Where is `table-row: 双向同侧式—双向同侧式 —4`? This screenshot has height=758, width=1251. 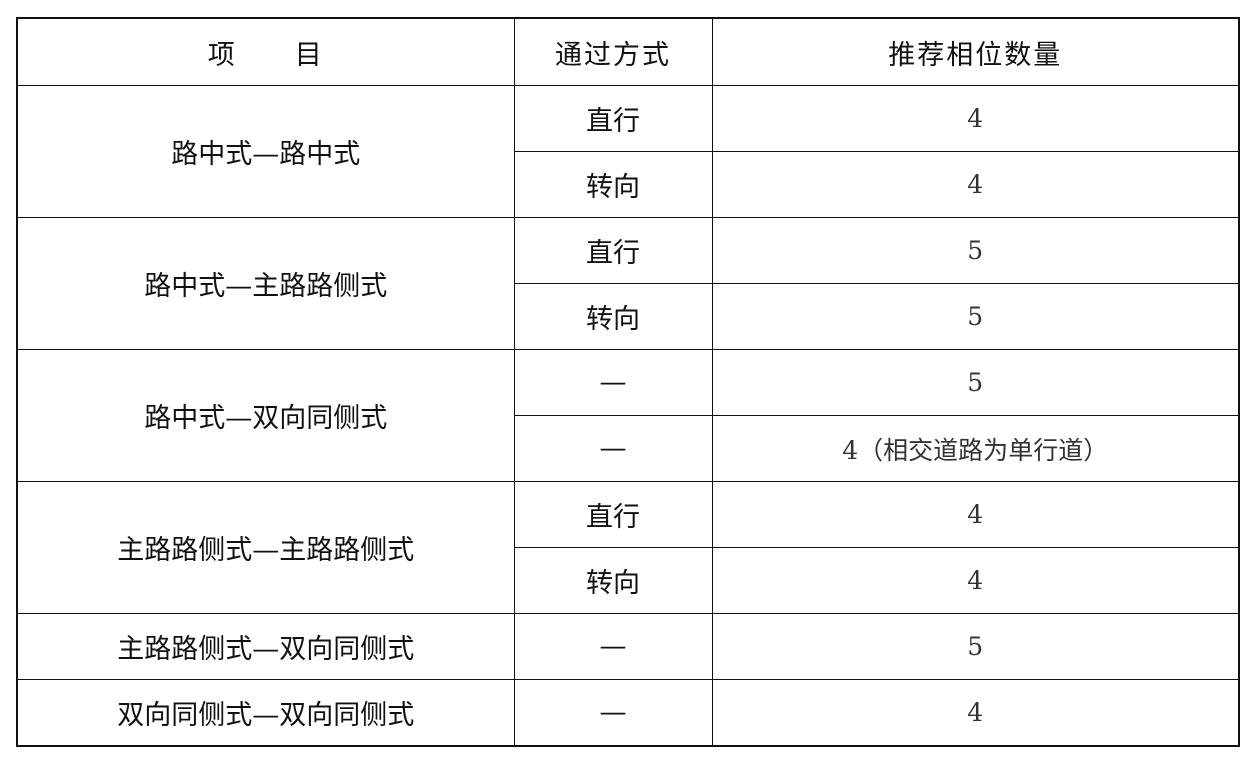 table-row: 双向同侧式—双向同侧式 —4 is located at coordinates (628, 713).